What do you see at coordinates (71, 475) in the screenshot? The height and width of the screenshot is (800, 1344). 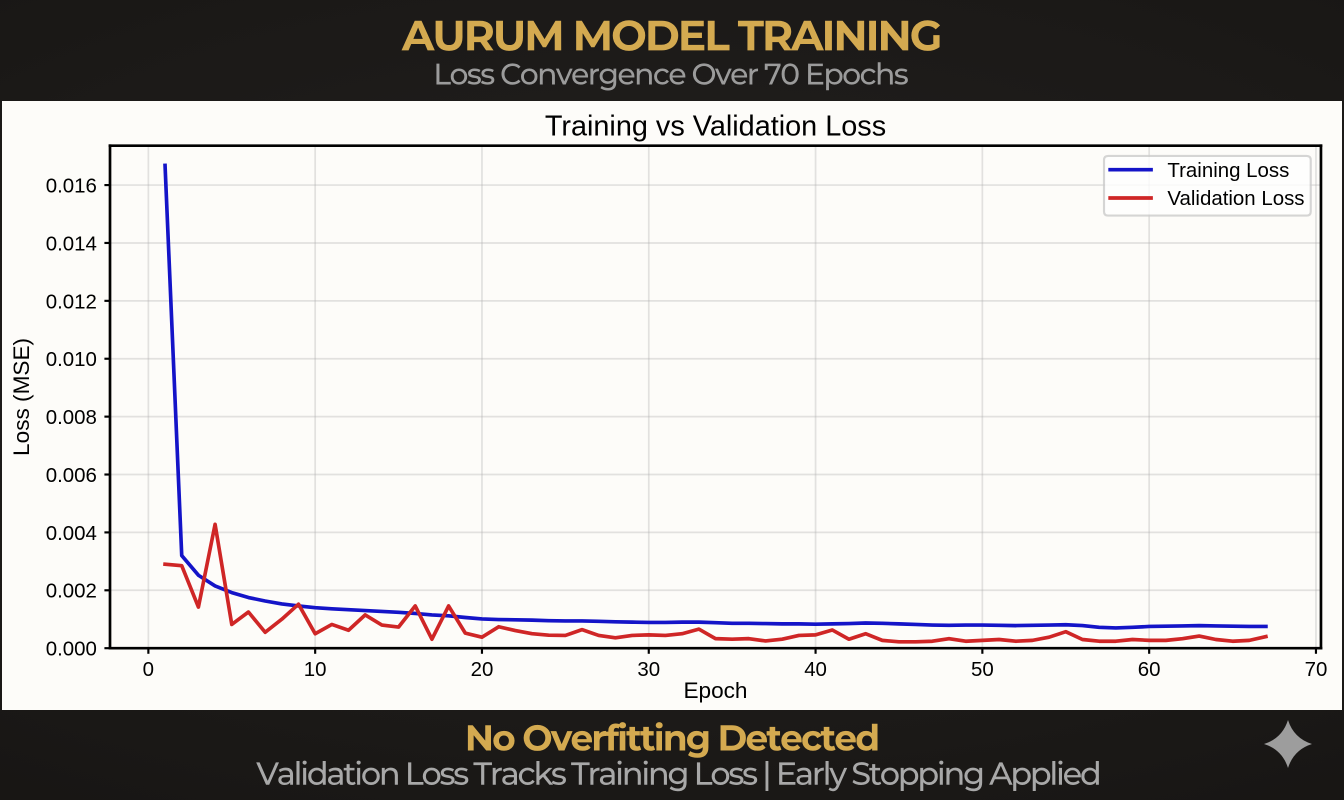 I see `svg-text: 0.006` at bounding box center [71, 475].